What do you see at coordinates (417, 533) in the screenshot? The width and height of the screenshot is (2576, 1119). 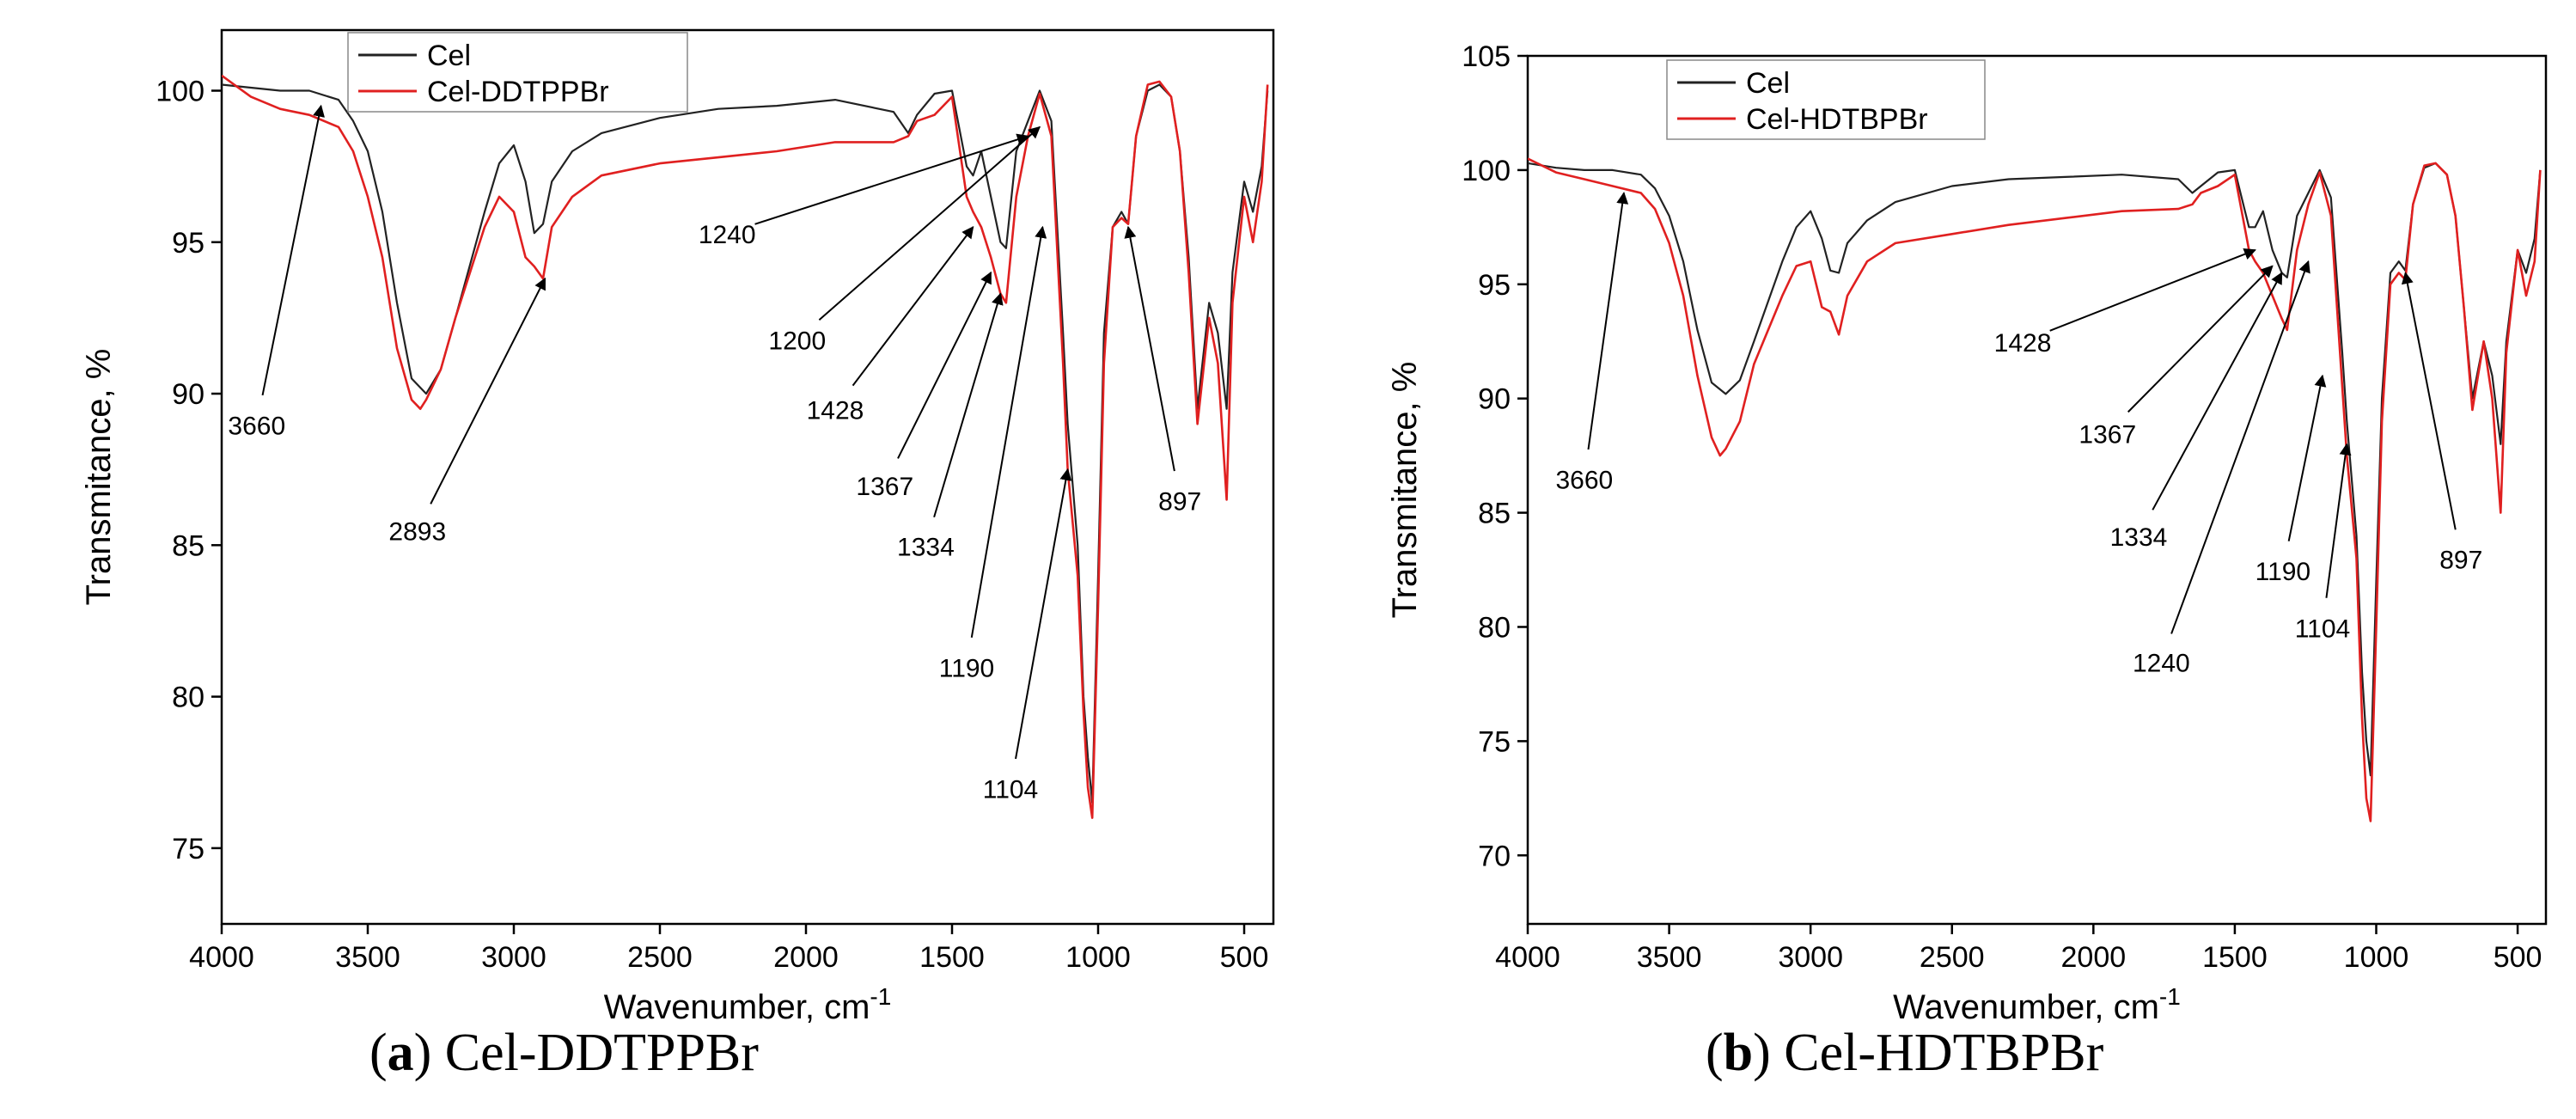 I see `annotation-label: 2893` at bounding box center [417, 533].